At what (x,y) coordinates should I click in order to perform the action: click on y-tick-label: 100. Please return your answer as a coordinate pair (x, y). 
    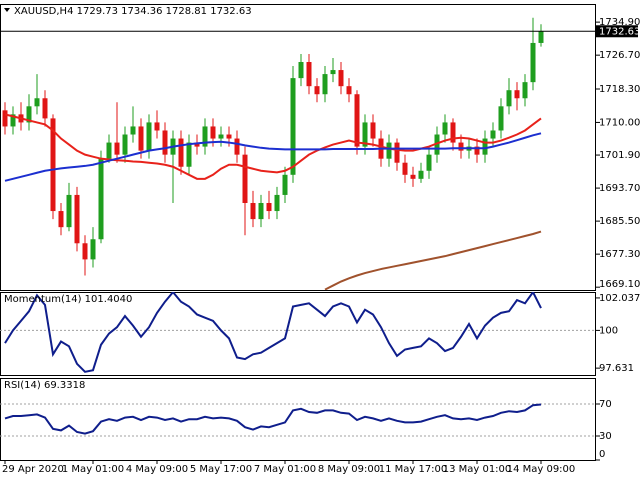
    Looking at the image, I should click on (608, 330).